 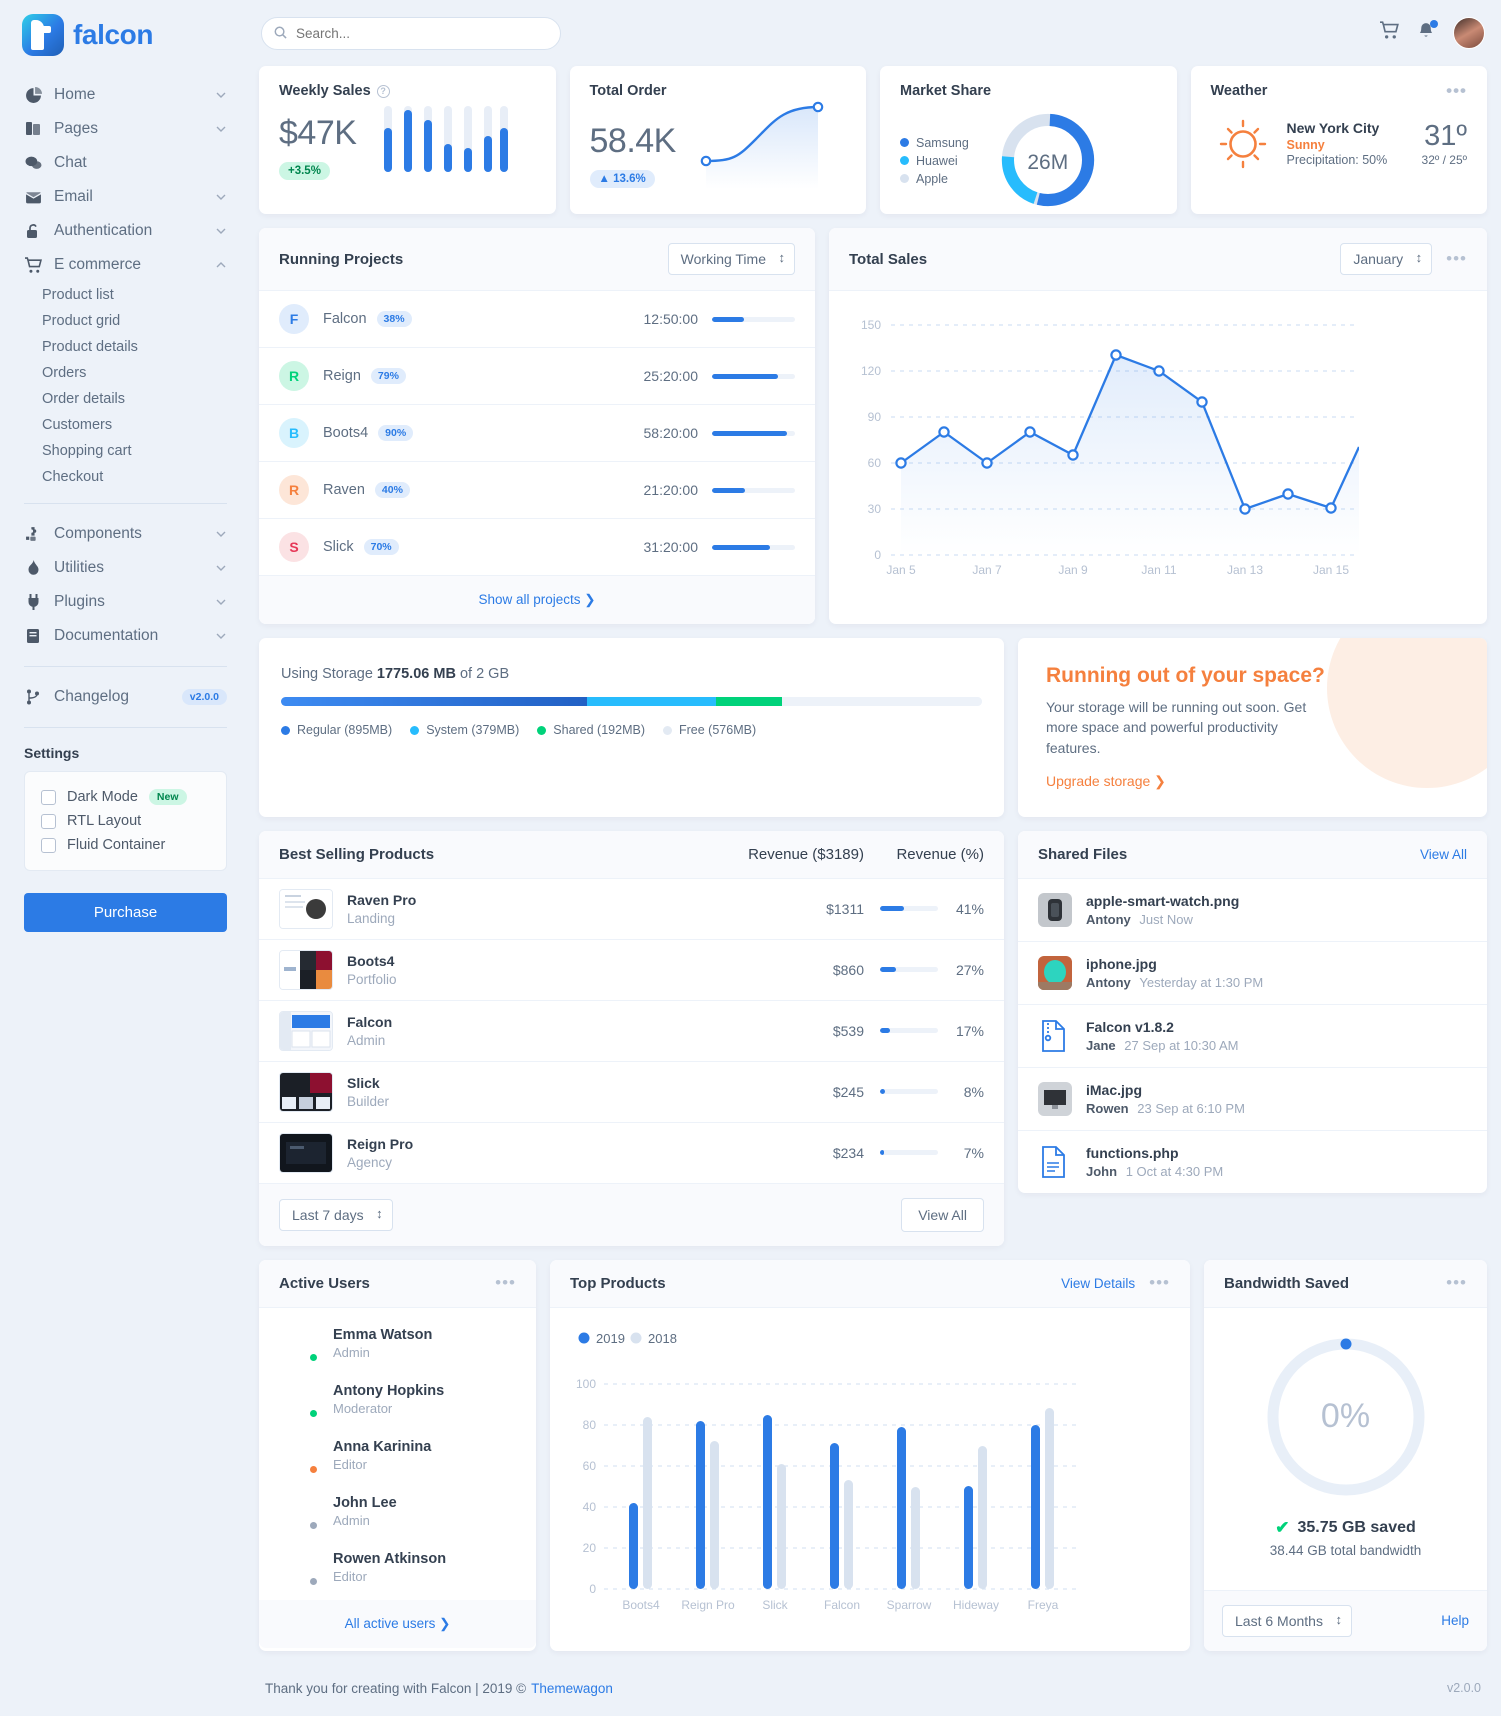 What do you see at coordinates (572, 1688) in the screenshot?
I see `footer-link: Themewagon` at bounding box center [572, 1688].